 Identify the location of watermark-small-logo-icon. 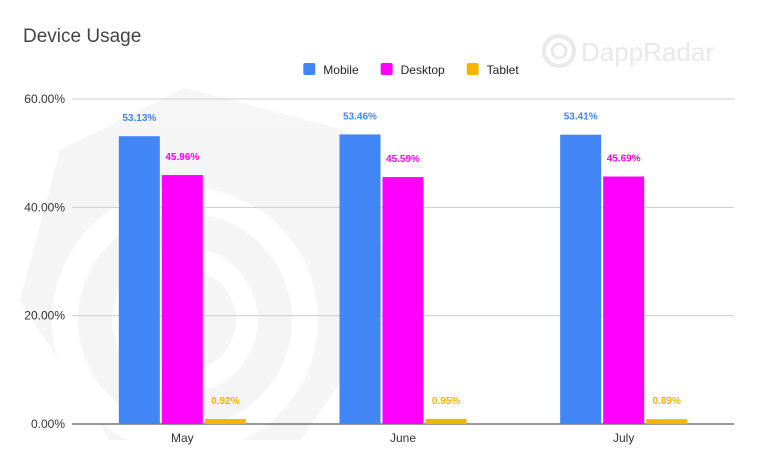
(559, 51).